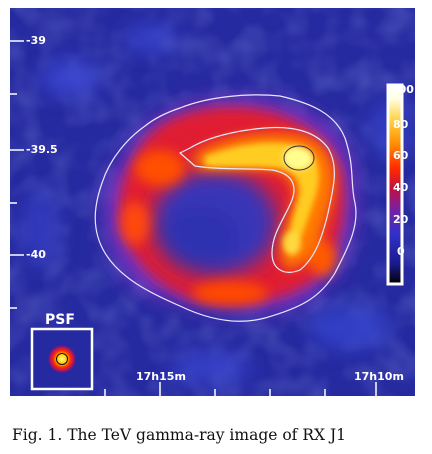  Describe the element at coordinates (42, 149) in the screenshot. I see `dec-tick-label: -39.5` at that location.